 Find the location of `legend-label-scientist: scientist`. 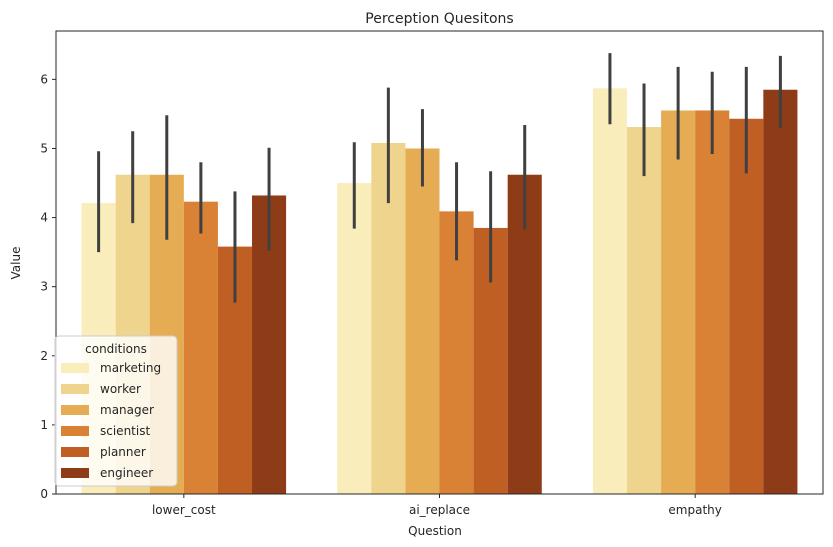

legend-label-scientist: scientist is located at coordinates (125, 431).